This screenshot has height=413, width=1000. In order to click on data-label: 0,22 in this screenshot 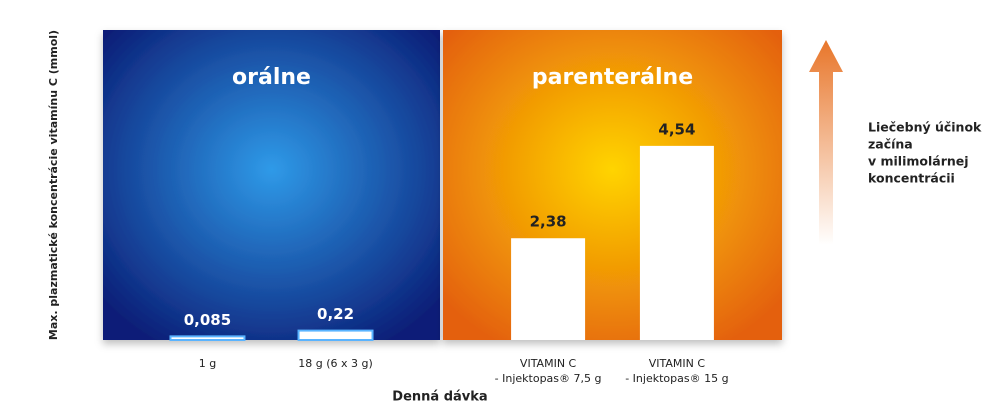, I will do `click(335, 314)`.